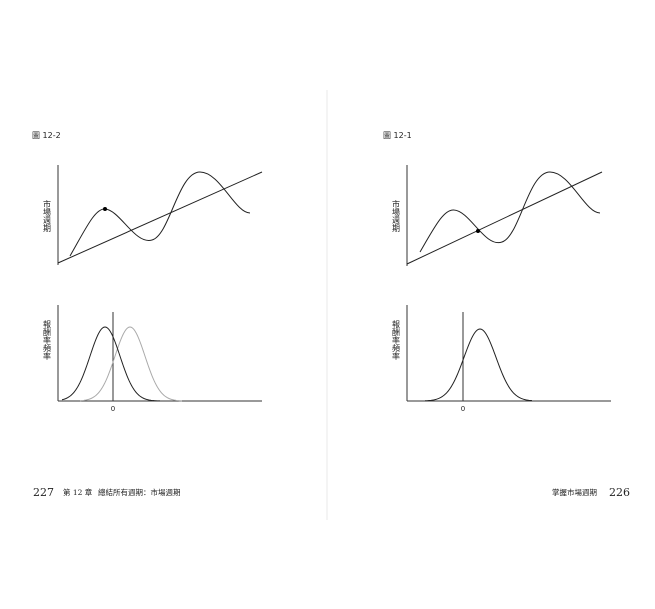  What do you see at coordinates (397, 135) in the screenshot?
I see `figure-label: 圖 12-1` at bounding box center [397, 135].